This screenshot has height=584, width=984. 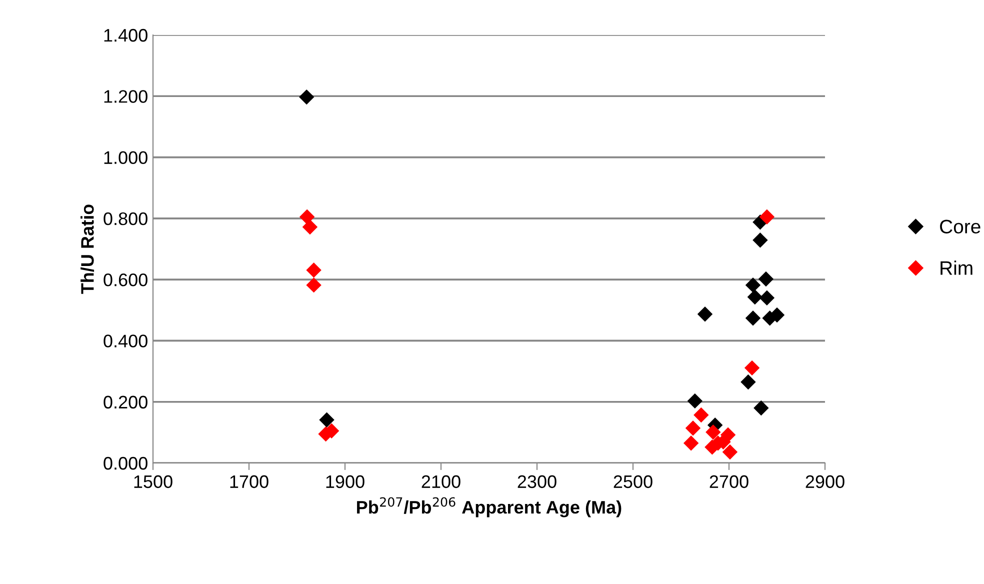 What do you see at coordinates (489, 507) in the screenshot?
I see `x-axis-title: Pb$^{207}$/Pb$^{206}$ Apparent Age (Ma)` at bounding box center [489, 507].